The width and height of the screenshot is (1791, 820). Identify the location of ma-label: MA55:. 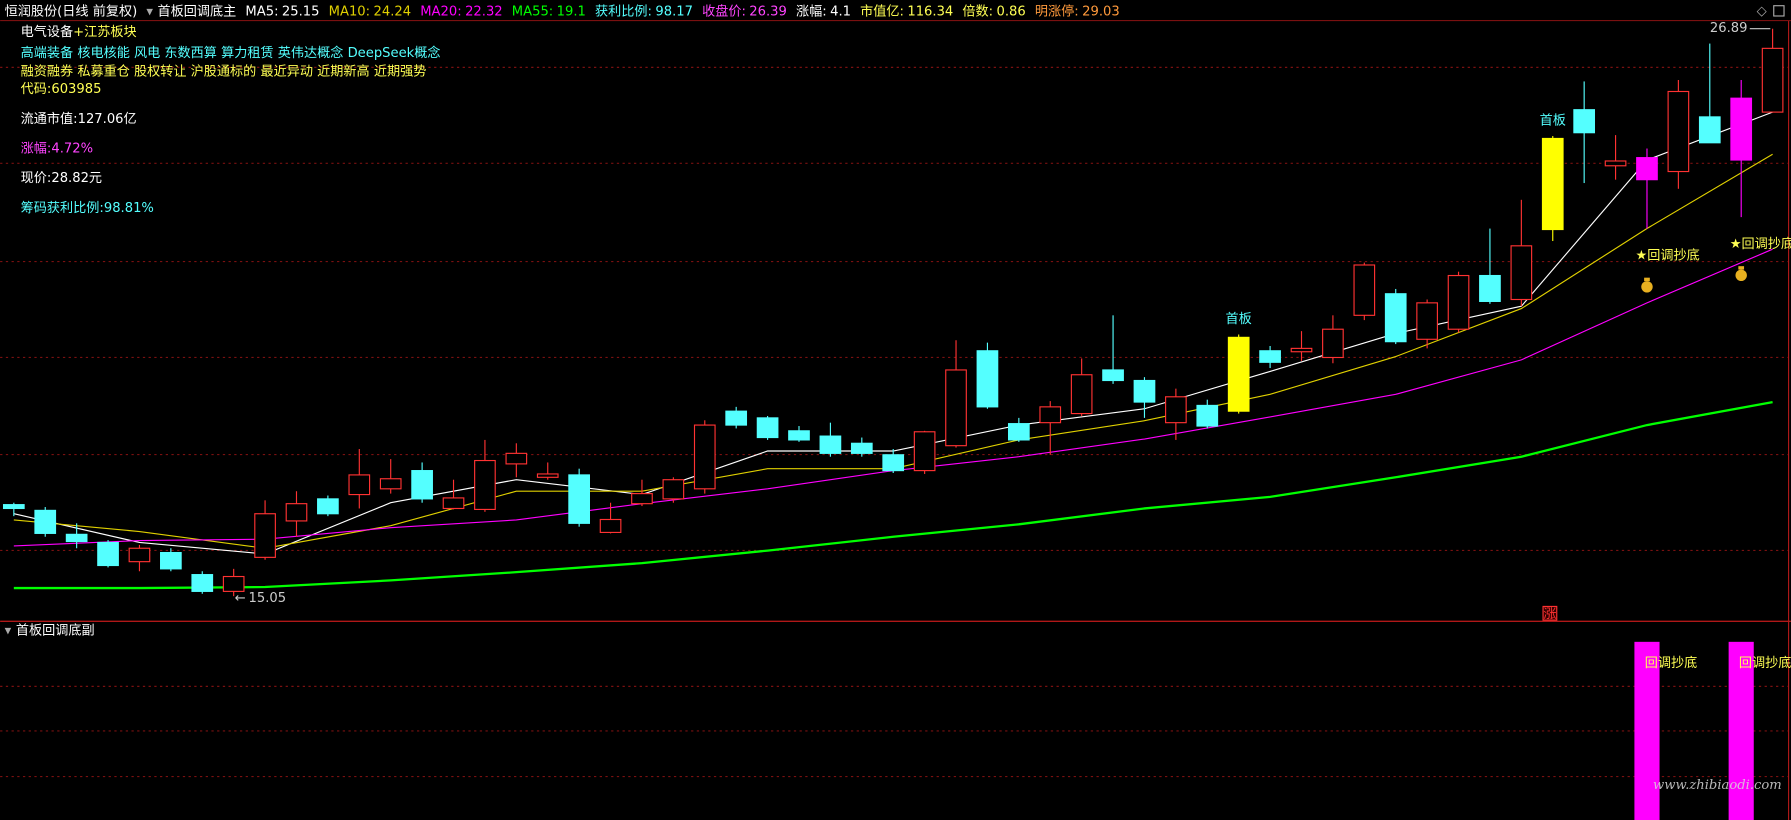
(532, 11).